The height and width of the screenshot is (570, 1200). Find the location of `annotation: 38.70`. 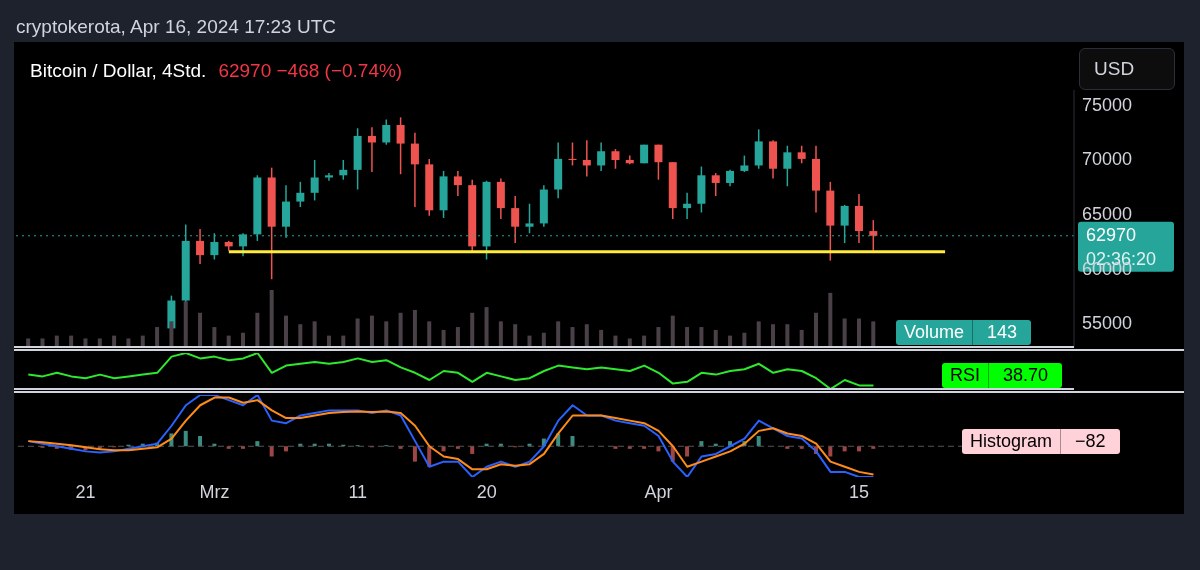

annotation: 38.70 is located at coordinates (1026, 375).